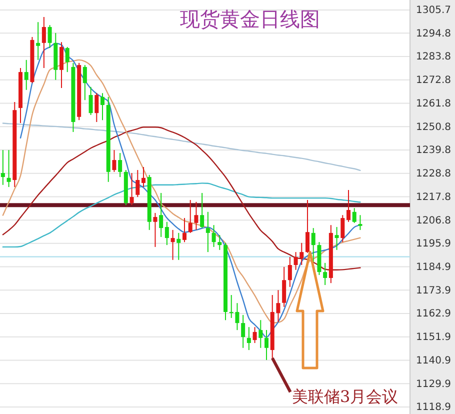 The image size is (455, 414). I want to click on y-tick-label: 1173.9, so click(433, 290).